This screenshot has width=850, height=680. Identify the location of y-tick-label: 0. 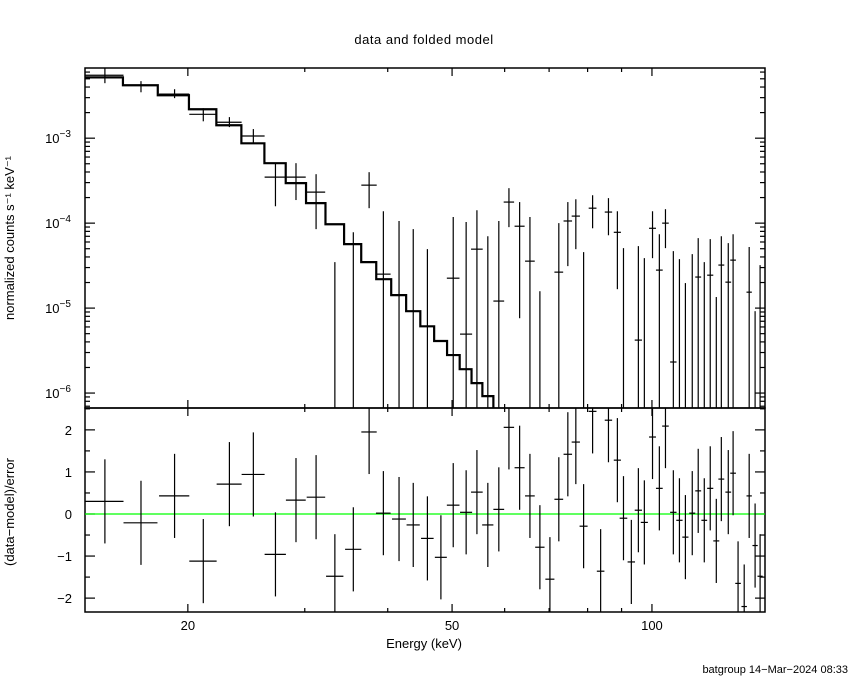
(68, 514).